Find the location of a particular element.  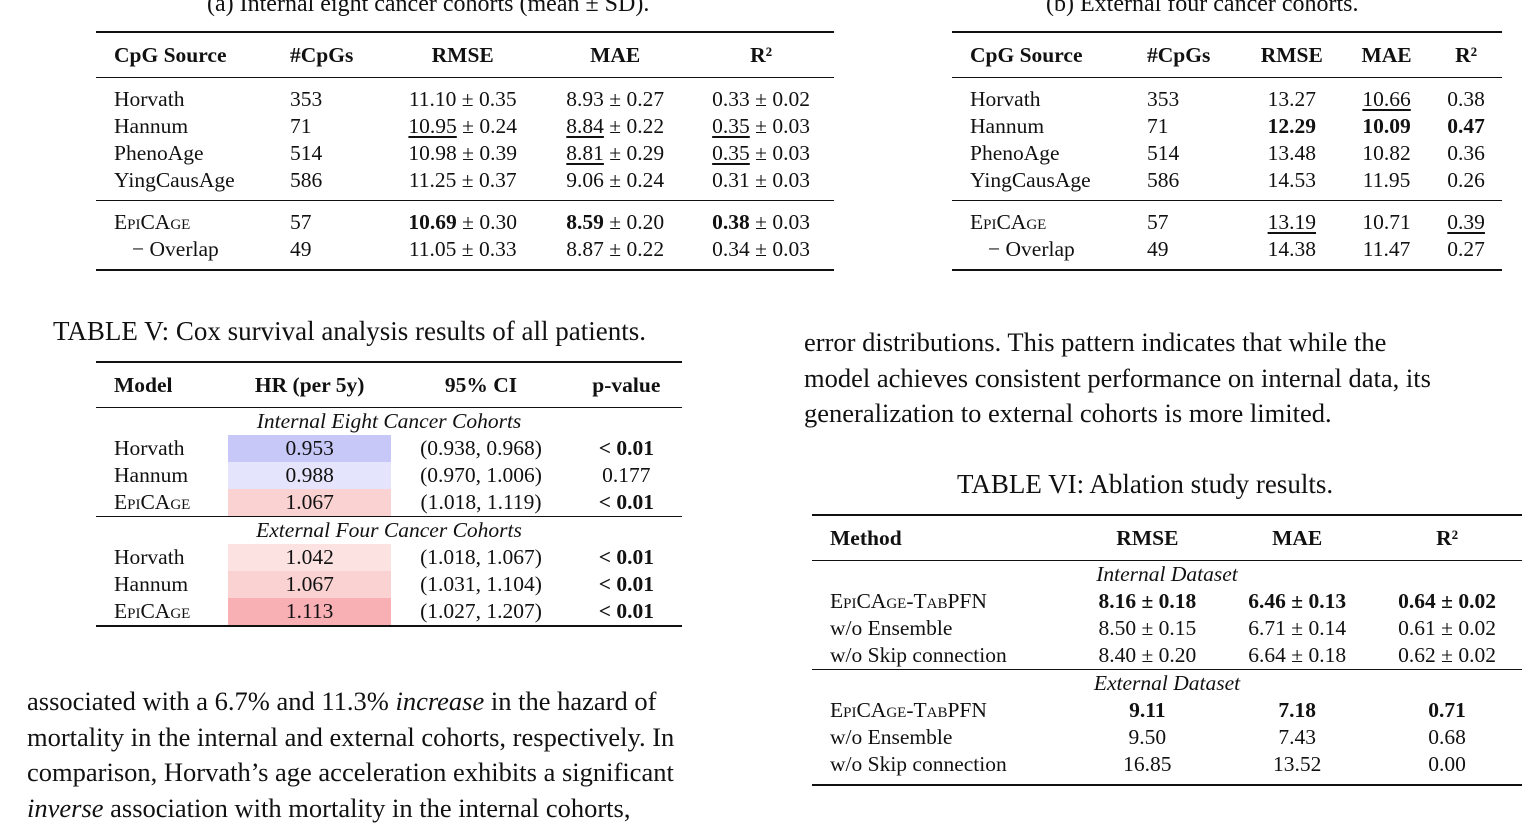

table-row: EpiCAge-TabPFN 9.11 7.18 0.71 is located at coordinates (1148, 710).